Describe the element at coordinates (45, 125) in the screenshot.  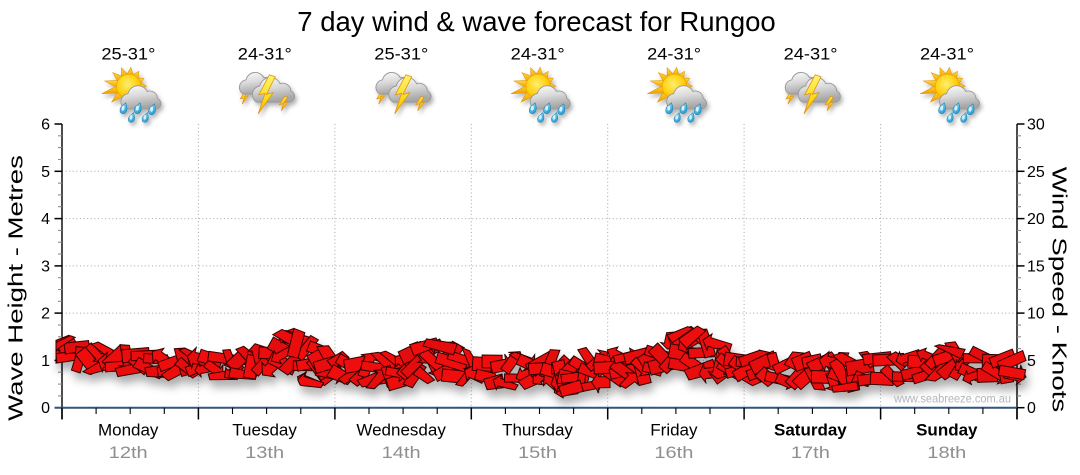
I see `svg-text: 6` at that location.